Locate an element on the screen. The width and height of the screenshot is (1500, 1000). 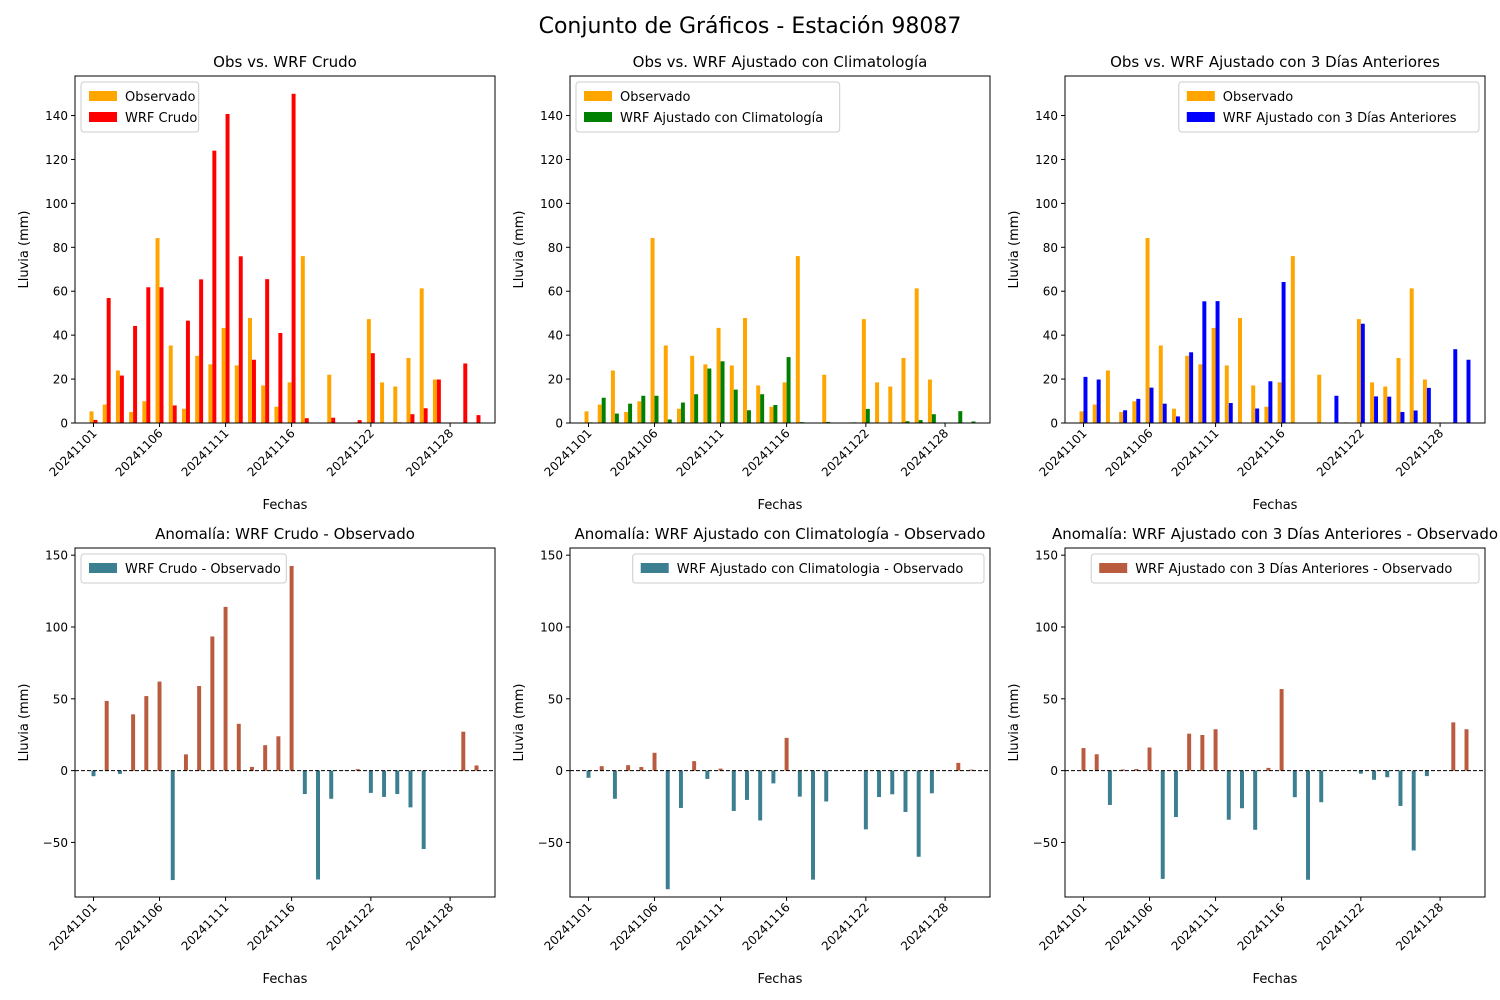
x-tick-label: 20241111 is located at coordinates (1195, 926).